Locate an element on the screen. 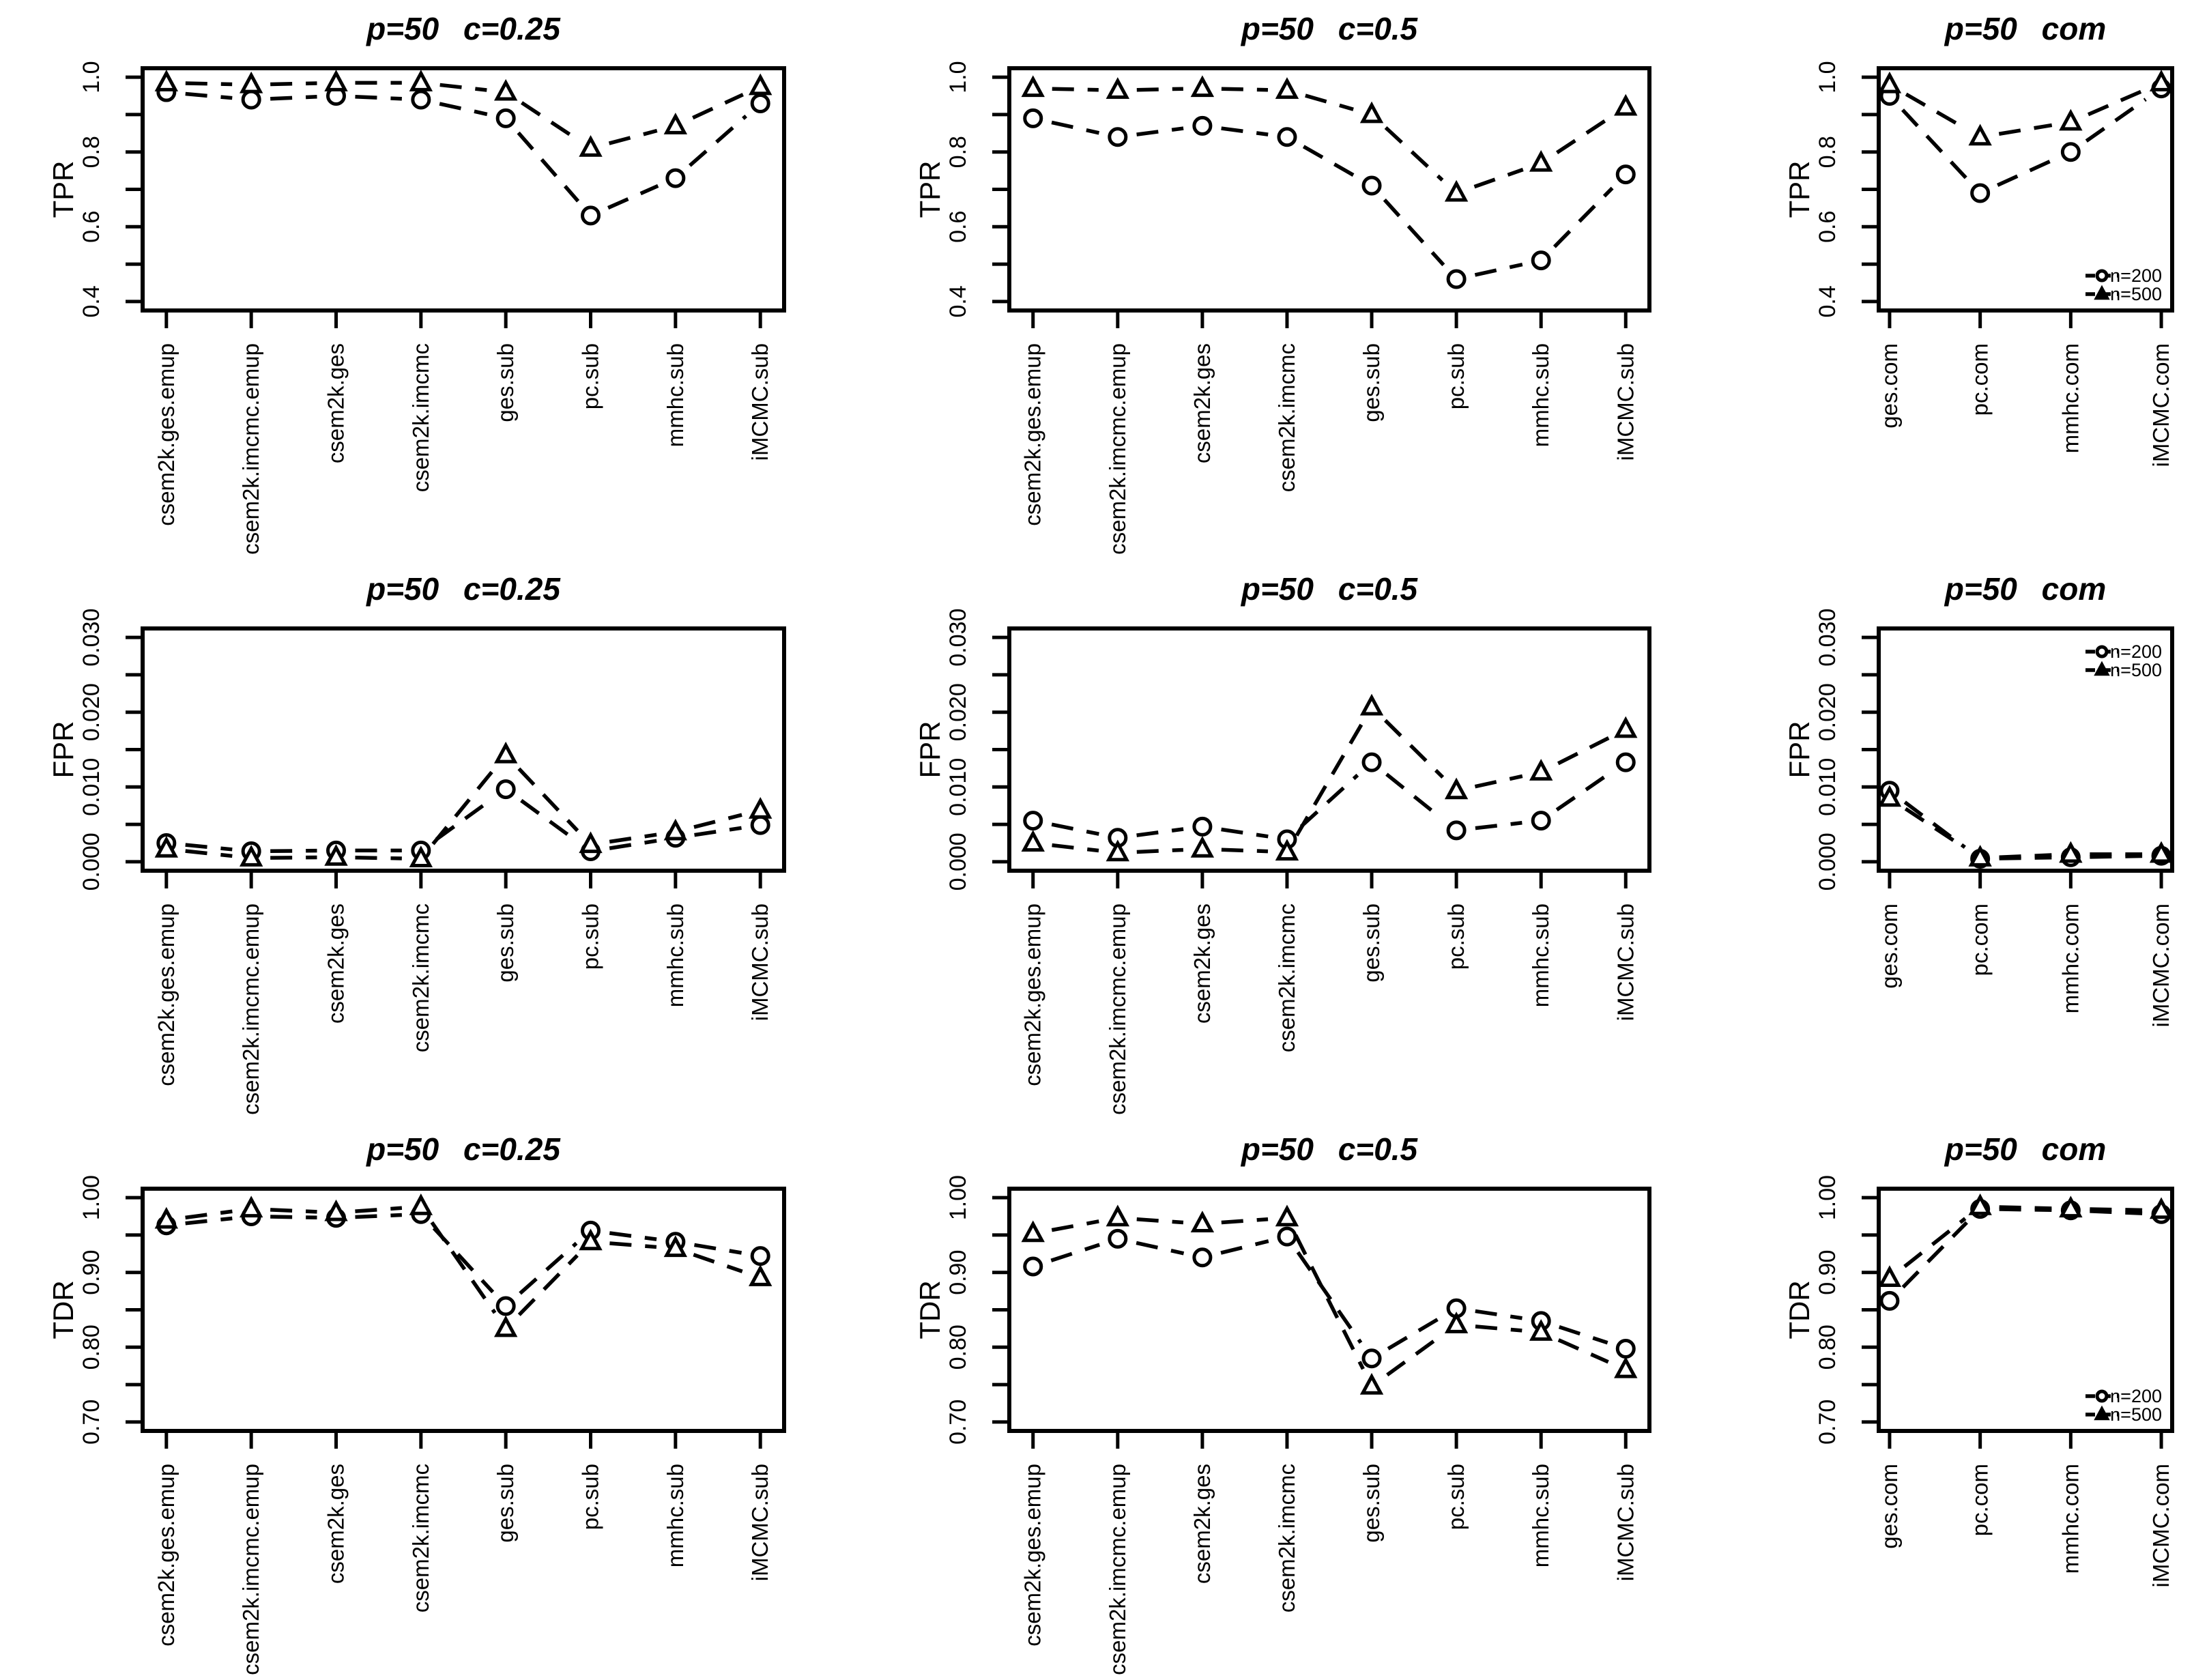  y-tick-label: 0.6 is located at coordinates (1828, 227).